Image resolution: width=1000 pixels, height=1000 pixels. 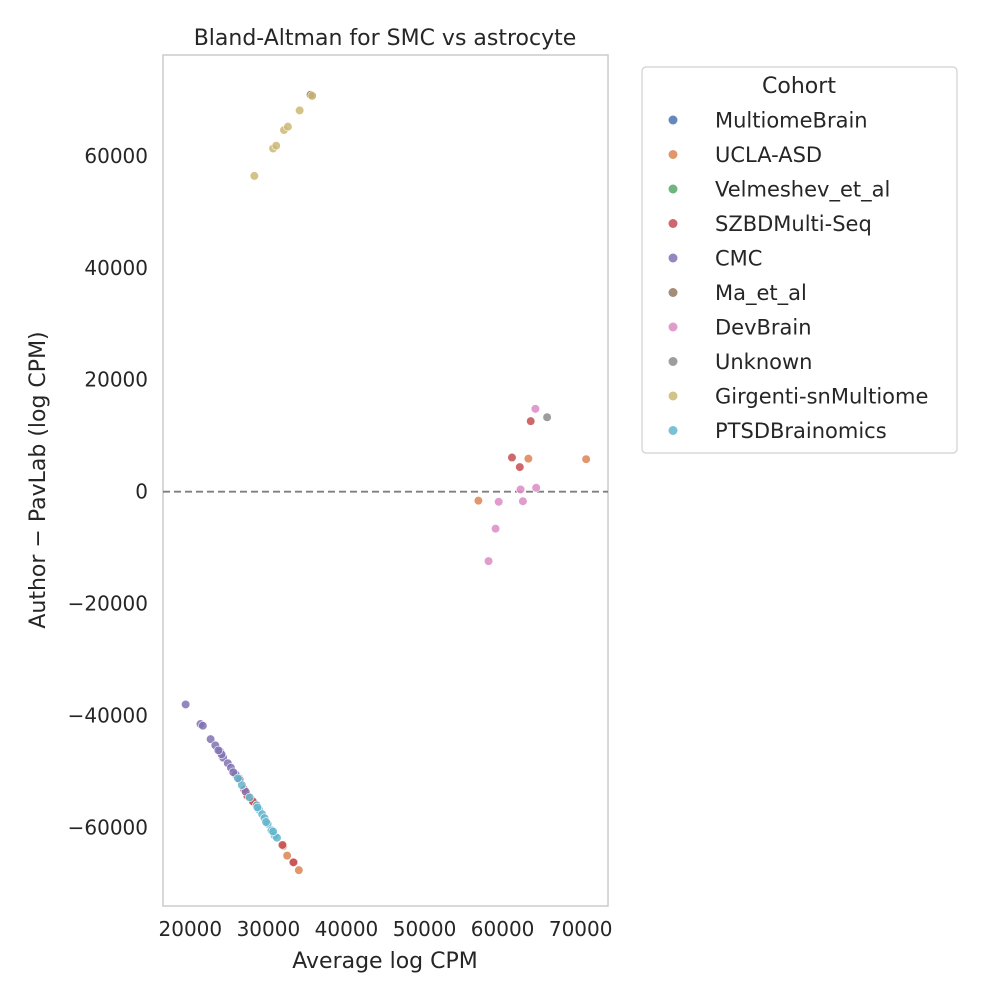 What do you see at coordinates (108, 492) in the screenshot?
I see `y-axis-ticks: −60000 −40000 −20000 0 20000 40000 60000` at bounding box center [108, 492].